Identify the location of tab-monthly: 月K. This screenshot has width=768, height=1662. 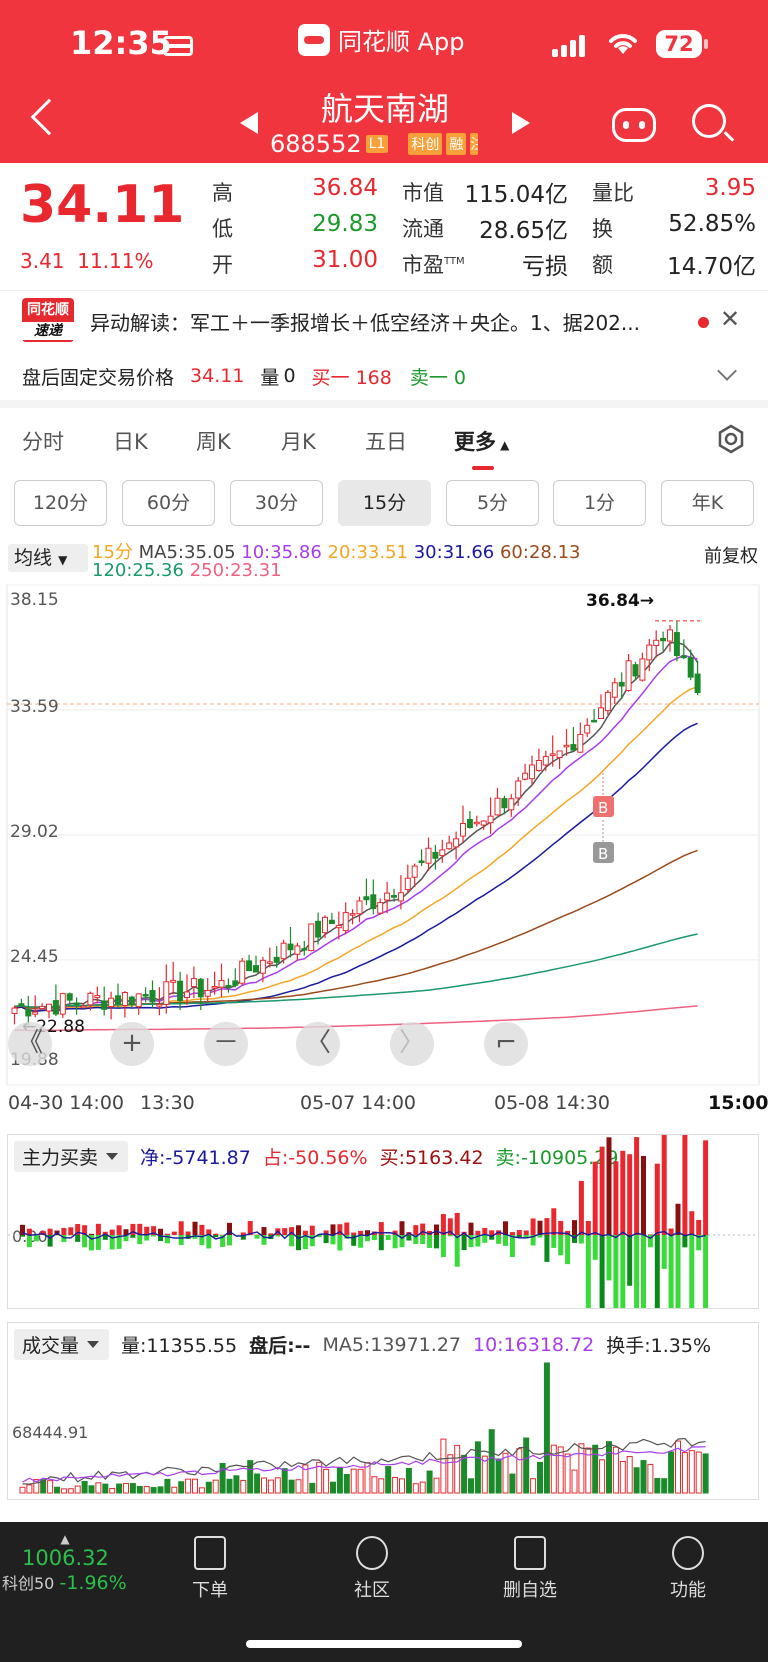
(298, 442).